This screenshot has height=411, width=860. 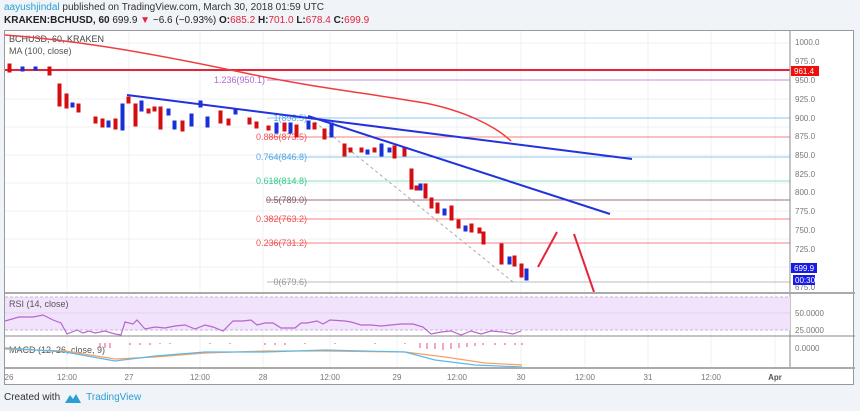 What do you see at coordinates (397, 377) in the screenshot?
I see `time-tick: 29` at bounding box center [397, 377].